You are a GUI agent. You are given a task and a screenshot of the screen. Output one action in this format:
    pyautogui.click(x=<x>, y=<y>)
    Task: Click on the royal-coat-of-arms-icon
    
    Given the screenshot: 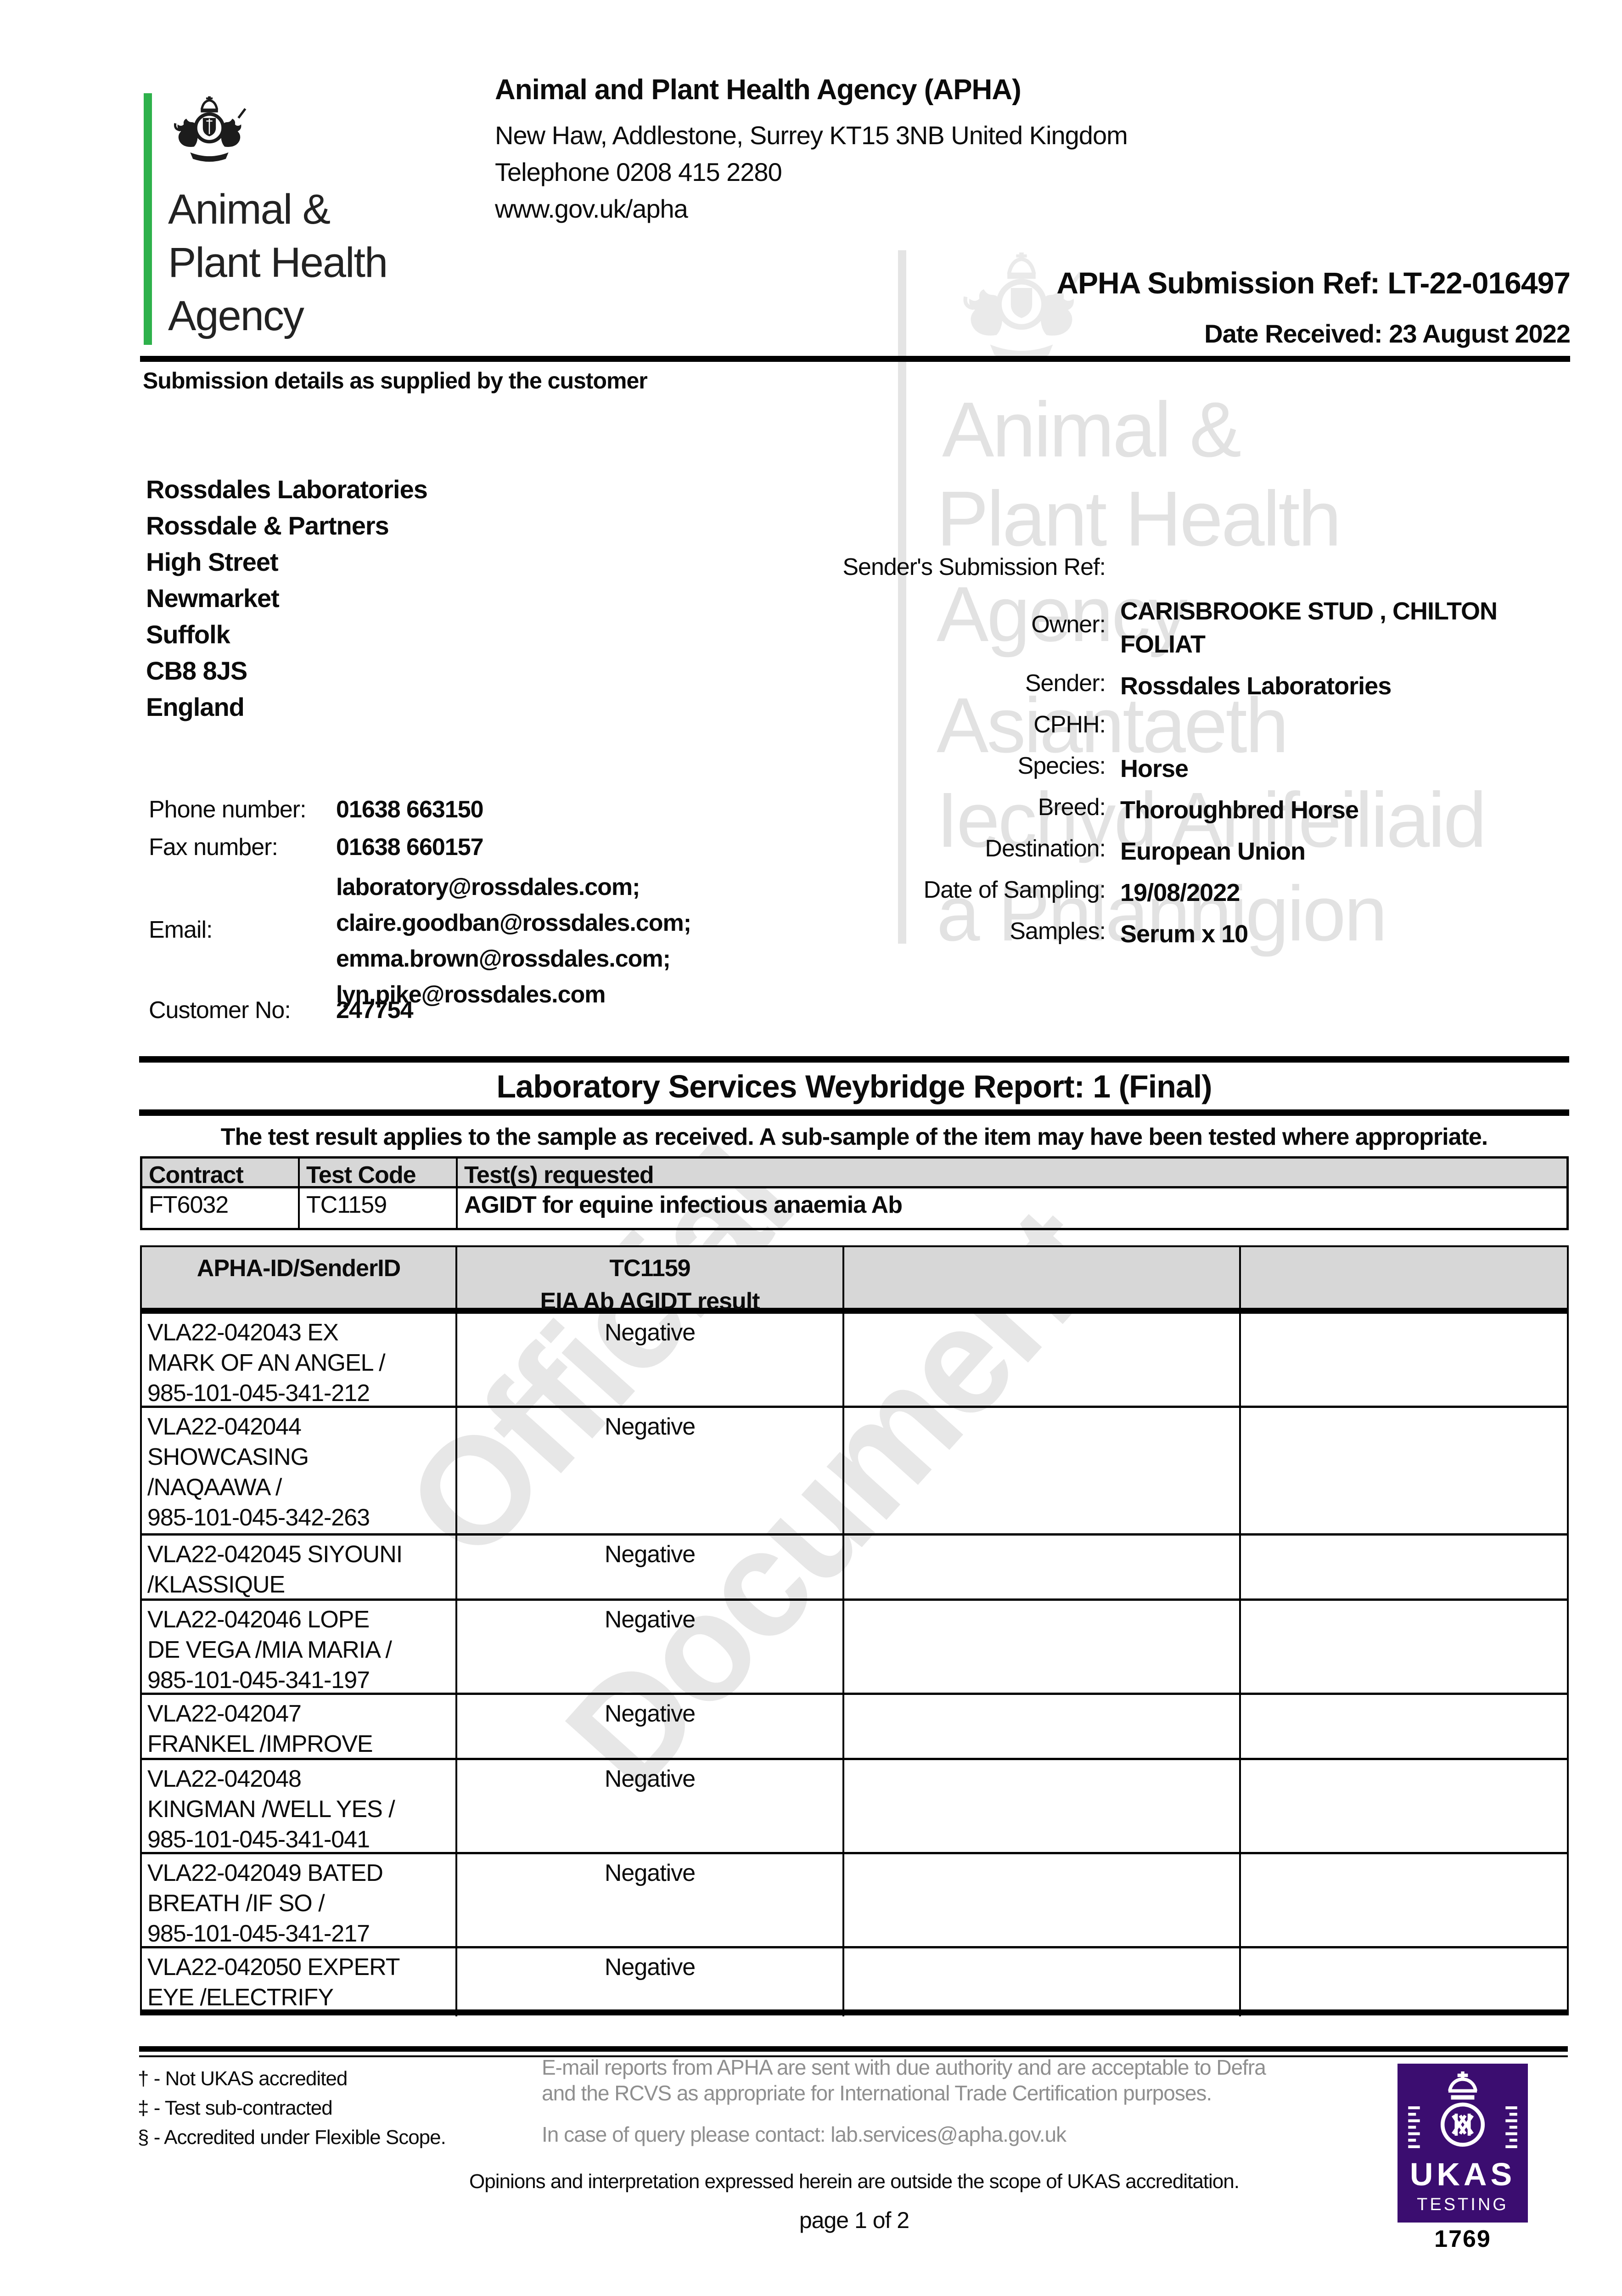 What is the action you would take?
    pyautogui.click(x=210, y=129)
    